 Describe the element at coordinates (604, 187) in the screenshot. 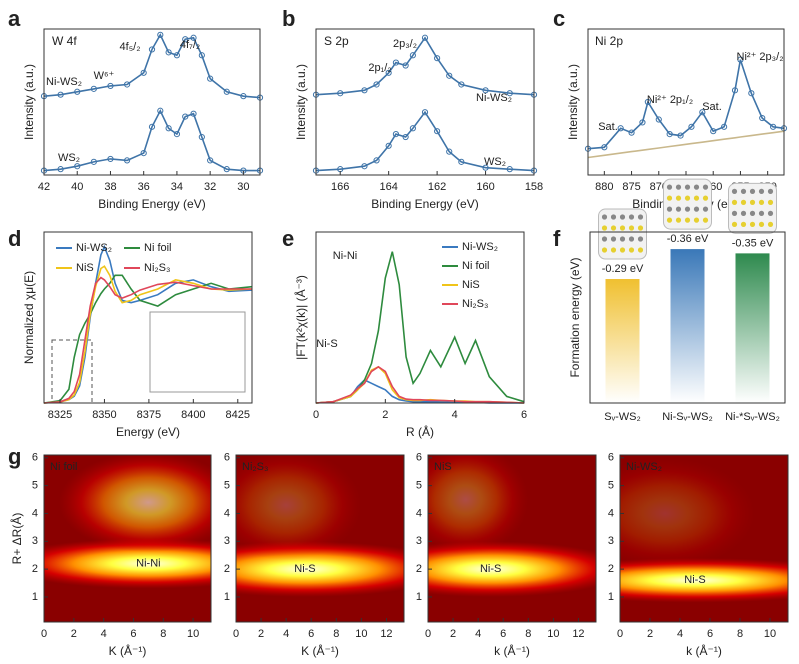

I see `x-tick-label: 880` at that location.